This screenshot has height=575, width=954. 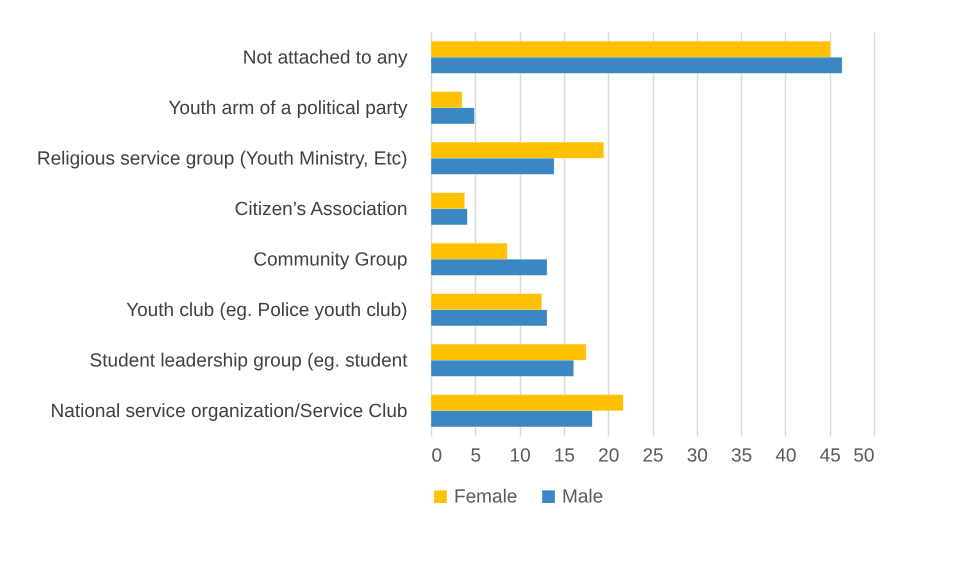 I want to click on x-tick-label: 45, so click(x=830, y=456).